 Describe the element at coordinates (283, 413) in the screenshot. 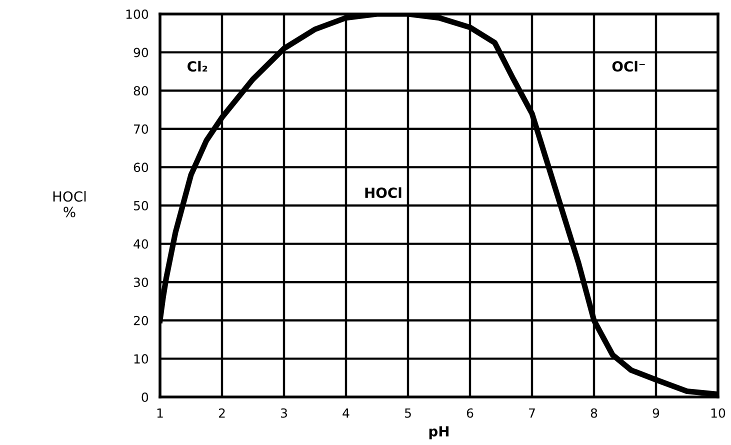

I see `x-tick-label: 3` at that location.